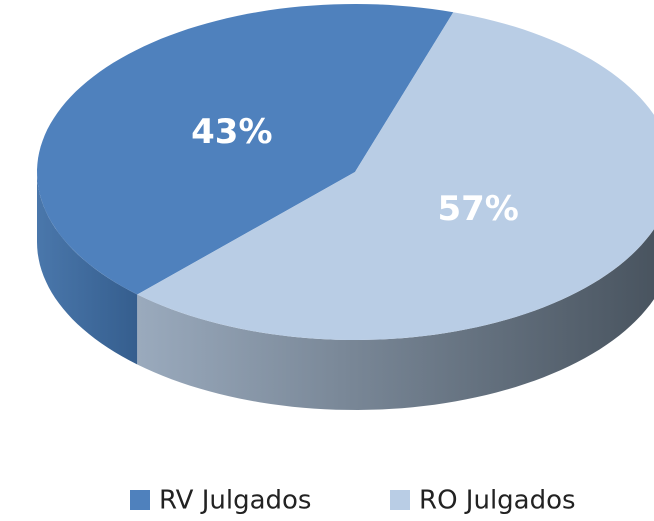 This screenshot has height=521, width=654. I want to click on legend-label: RV Julgados, so click(235, 501).